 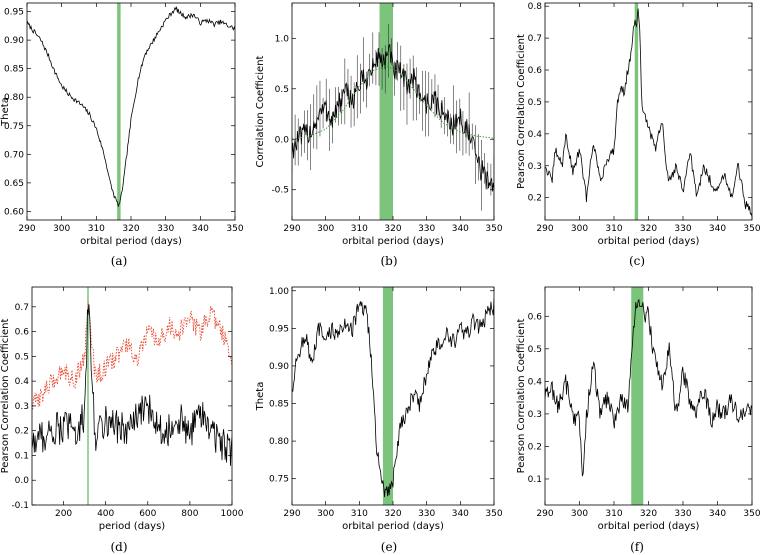 I want to click on panel-f-y-tick-label: 0.3, so click(x=535, y=415).